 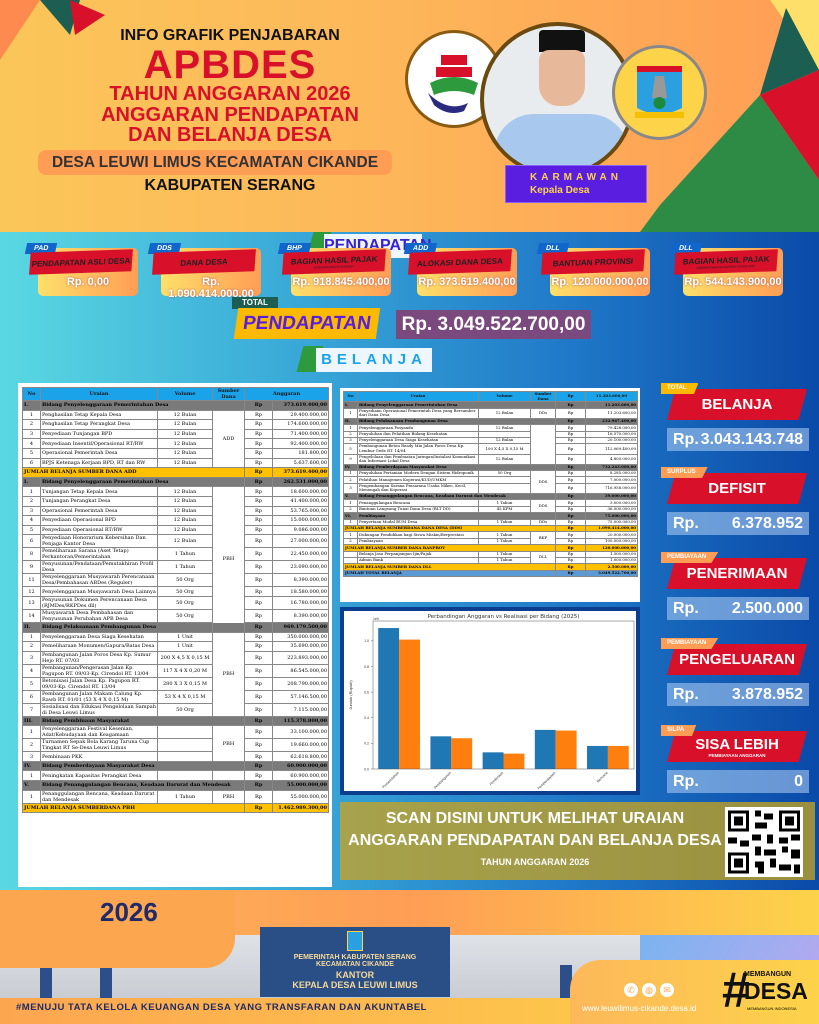 What do you see at coordinates (560, 190) in the screenshot?
I see `official-title: Kepala Desa` at bounding box center [560, 190].